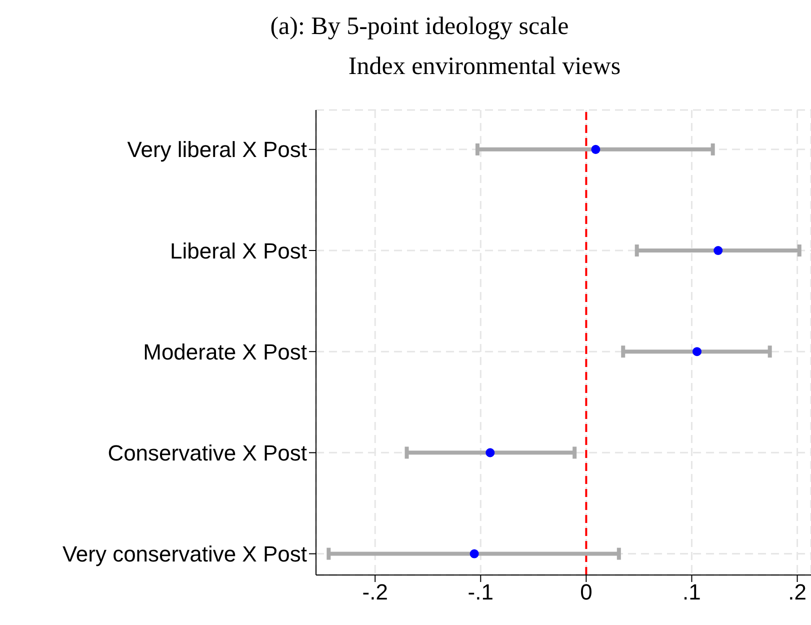 Image resolution: width=811 pixels, height=625 pixels. What do you see at coordinates (238, 251) in the screenshot?
I see `y-tick-label: Liberal X Post` at bounding box center [238, 251].